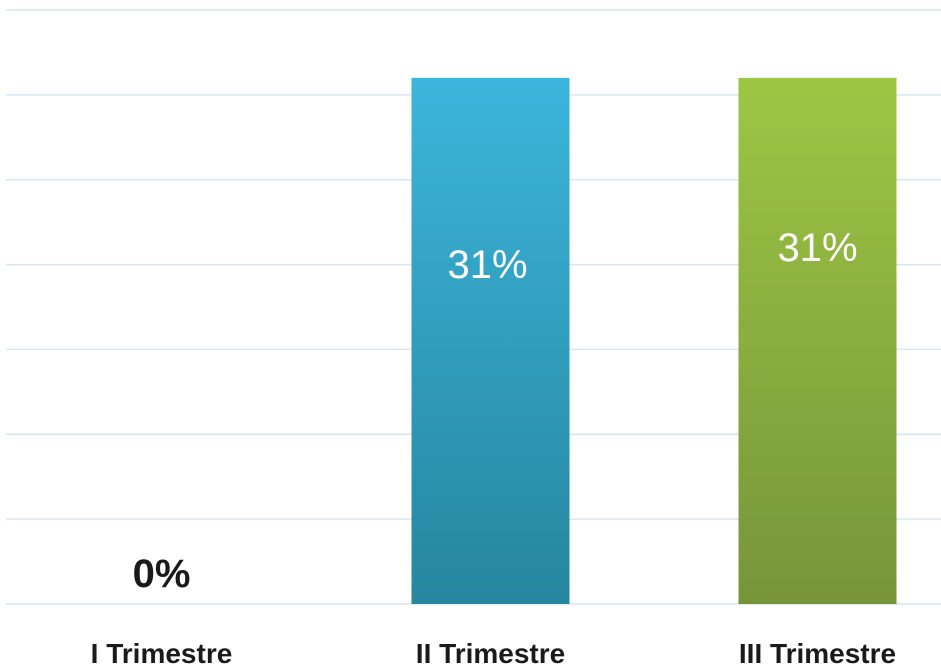 The height and width of the screenshot is (670, 941). What do you see at coordinates (162, 653) in the screenshot?
I see `x-tick-label-1: I Trimestre` at bounding box center [162, 653].